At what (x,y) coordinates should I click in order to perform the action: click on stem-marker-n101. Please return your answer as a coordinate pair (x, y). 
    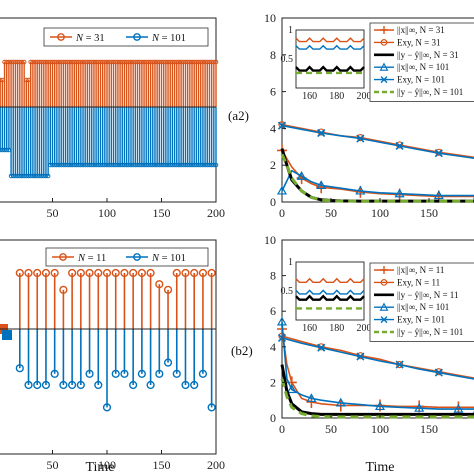
    Looking at the image, I should click on (216, 165).